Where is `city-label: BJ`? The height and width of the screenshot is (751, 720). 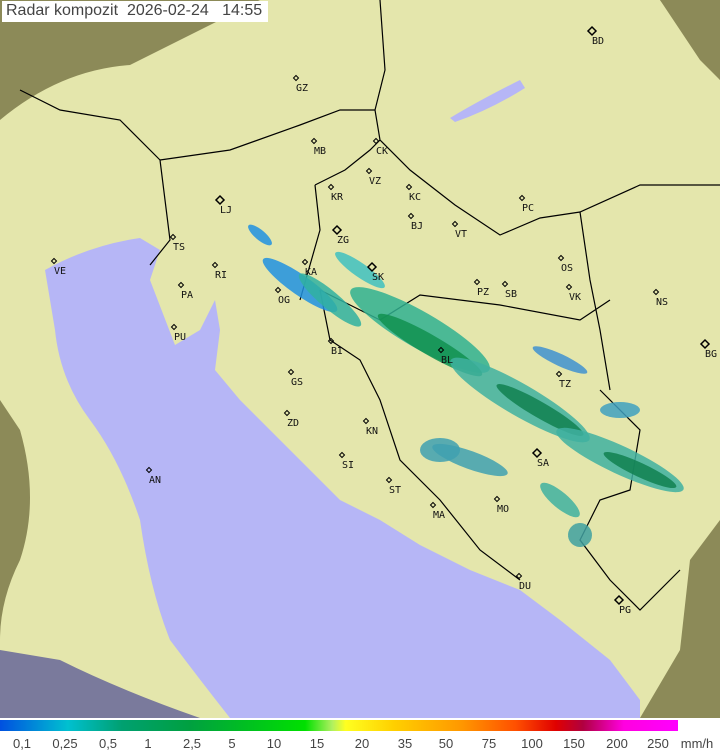
city-label: BJ is located at coordinates (417, 226).